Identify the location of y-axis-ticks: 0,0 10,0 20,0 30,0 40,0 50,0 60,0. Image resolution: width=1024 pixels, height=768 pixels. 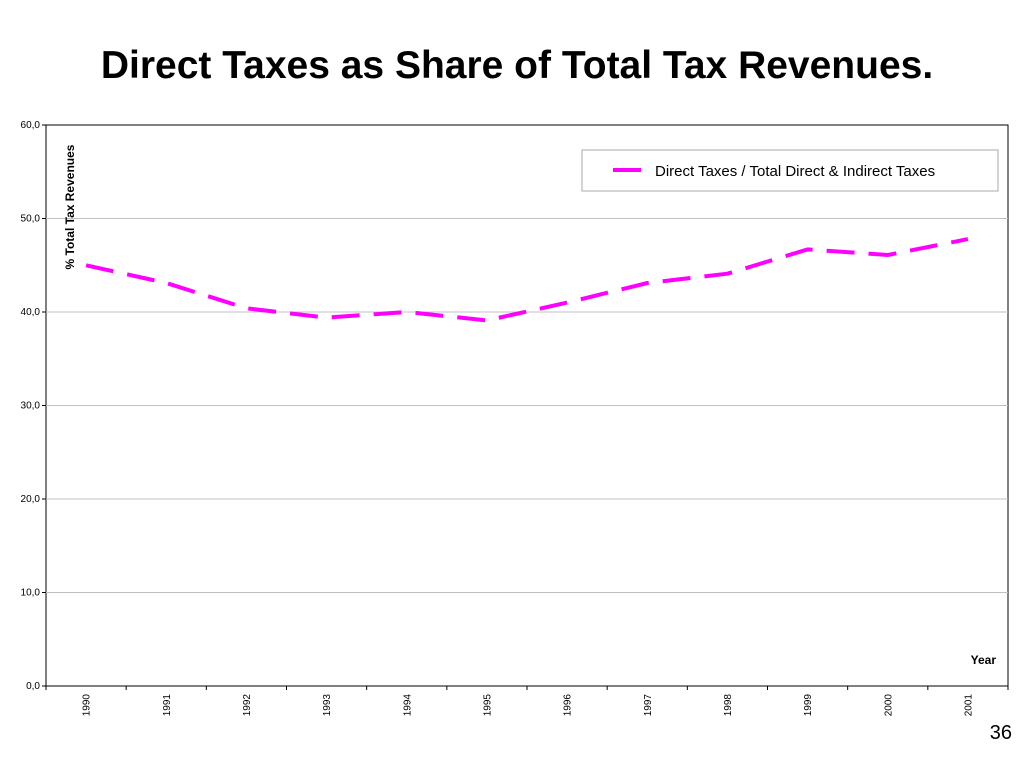
(33, 406).